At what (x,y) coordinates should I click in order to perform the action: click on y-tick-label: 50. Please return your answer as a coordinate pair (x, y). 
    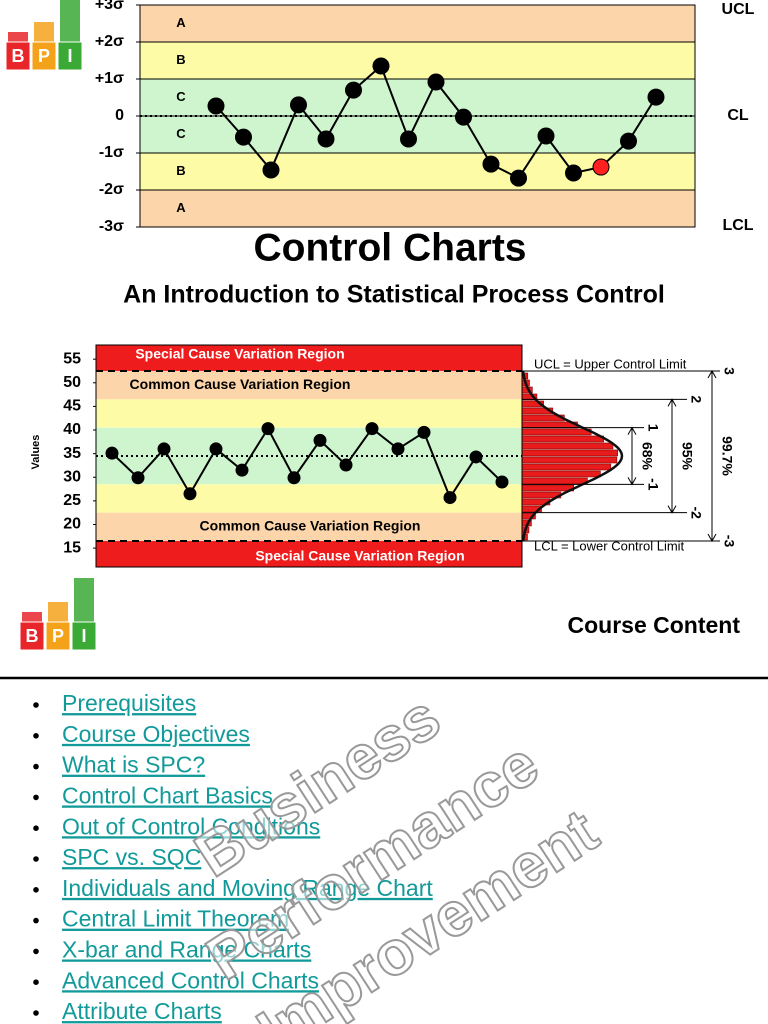
    Looking at the image, I should click on (72, 382).